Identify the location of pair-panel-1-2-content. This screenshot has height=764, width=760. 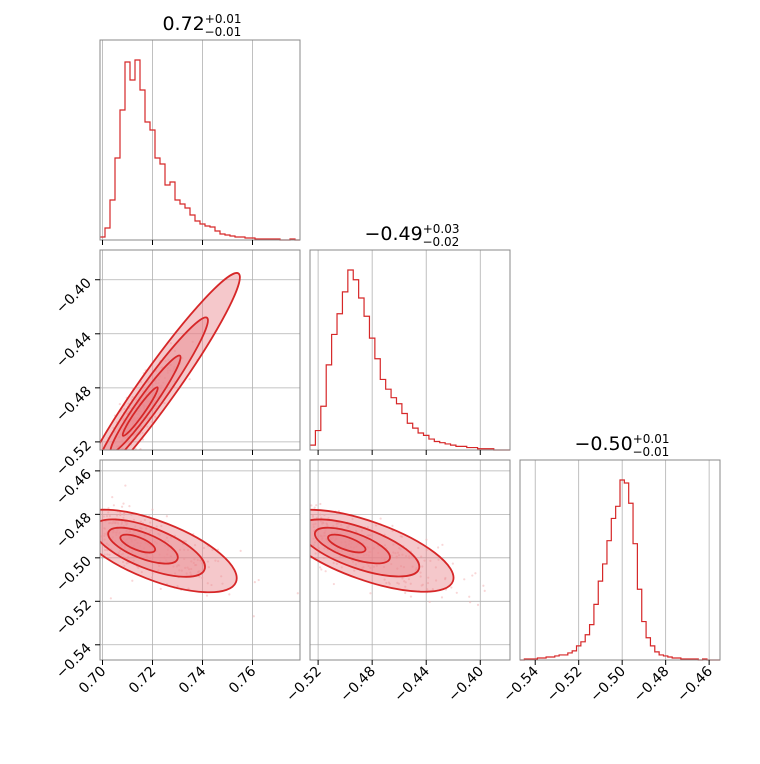
(373, 550).